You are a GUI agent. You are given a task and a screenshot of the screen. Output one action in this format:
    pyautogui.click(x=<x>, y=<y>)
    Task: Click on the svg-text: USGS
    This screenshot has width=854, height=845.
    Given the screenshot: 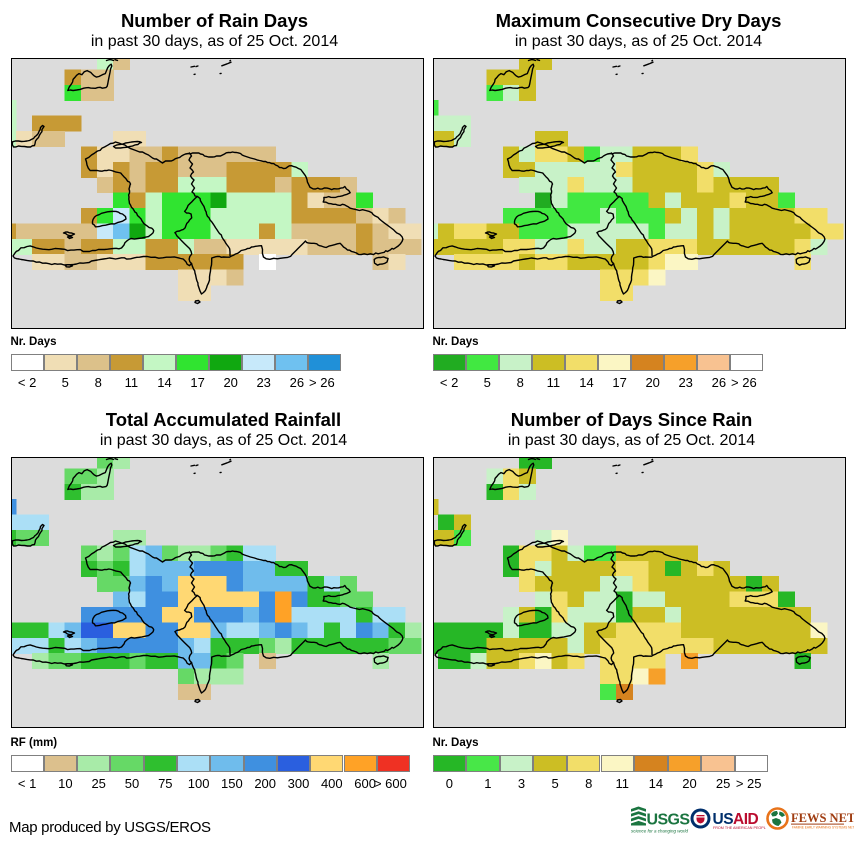 What is the action you would take?
    pyautogui.click(x=669, y=820)
    